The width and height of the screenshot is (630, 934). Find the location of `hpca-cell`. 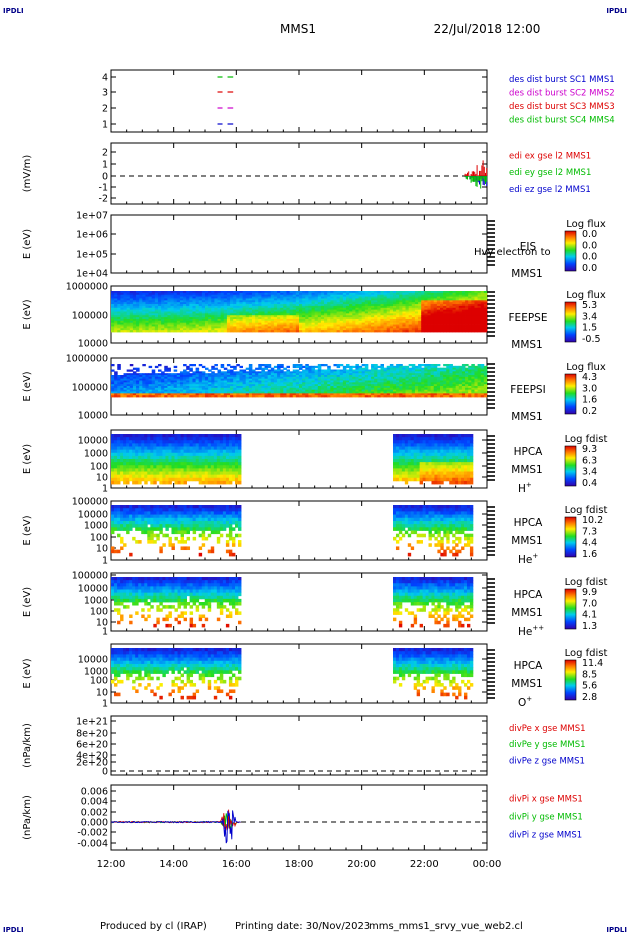

hpca-cell is located at coordinates (116, 470).